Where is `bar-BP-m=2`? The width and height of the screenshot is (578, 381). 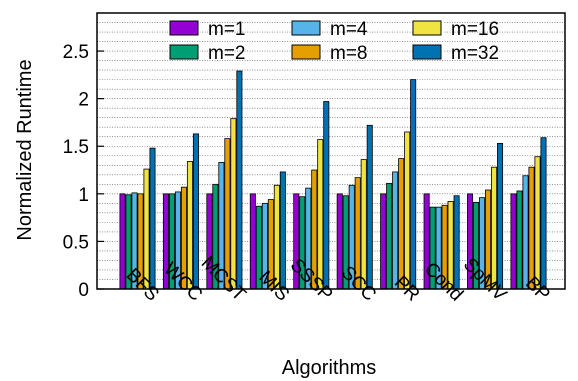 bar-BP-m=2 is located at coordinates (519, 240).